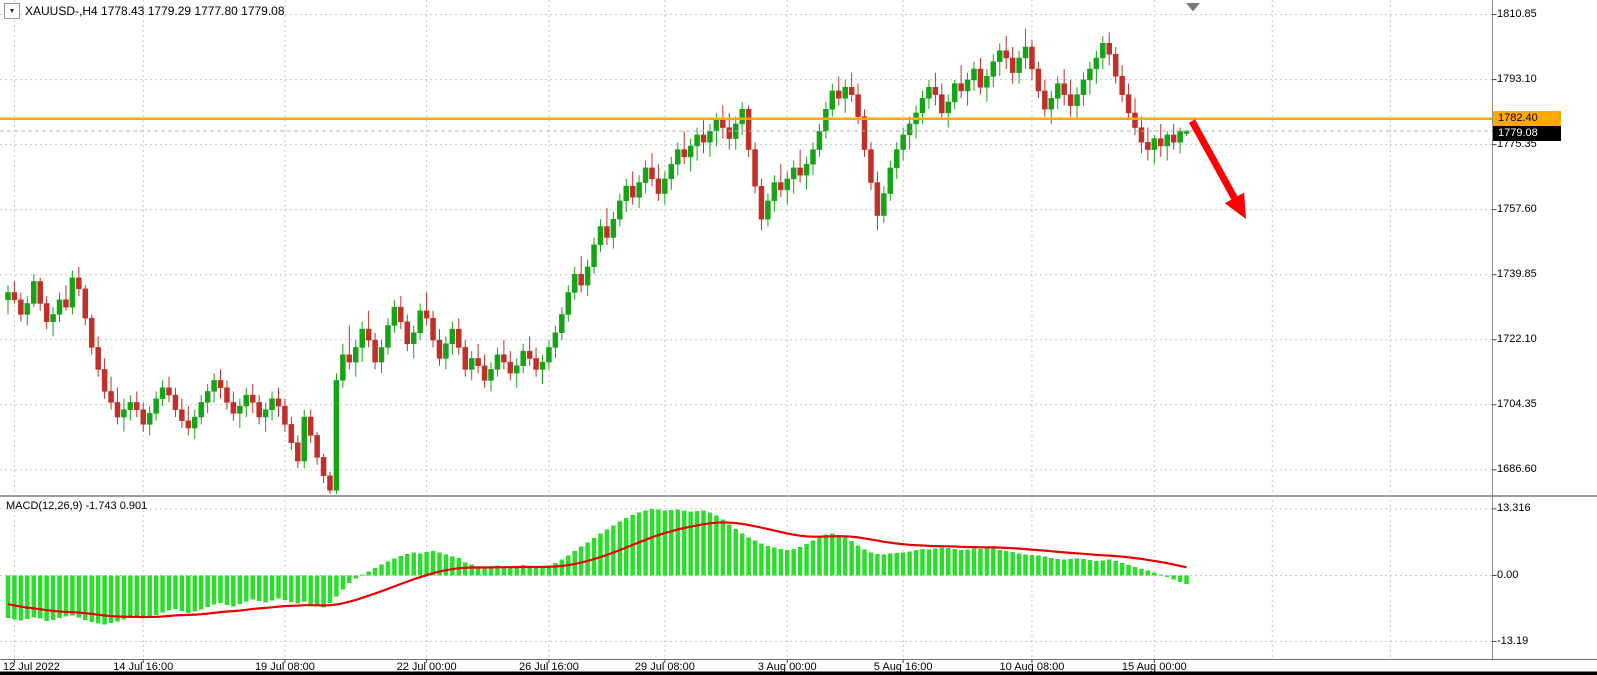 This screenshot has height=675, width=1597. I want to click on chevron-down-icon: ▼, so click(12, 11).